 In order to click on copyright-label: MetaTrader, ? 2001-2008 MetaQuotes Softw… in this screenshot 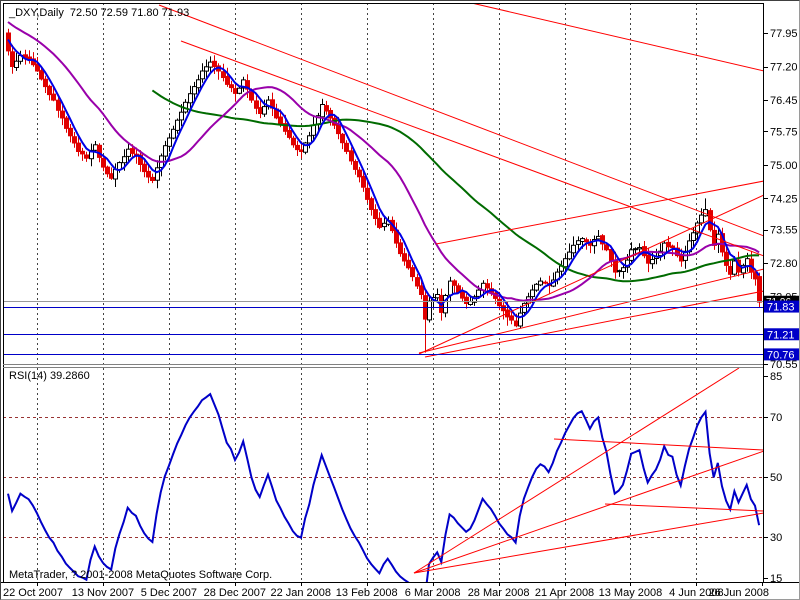, I will do `click(141, 575)`.